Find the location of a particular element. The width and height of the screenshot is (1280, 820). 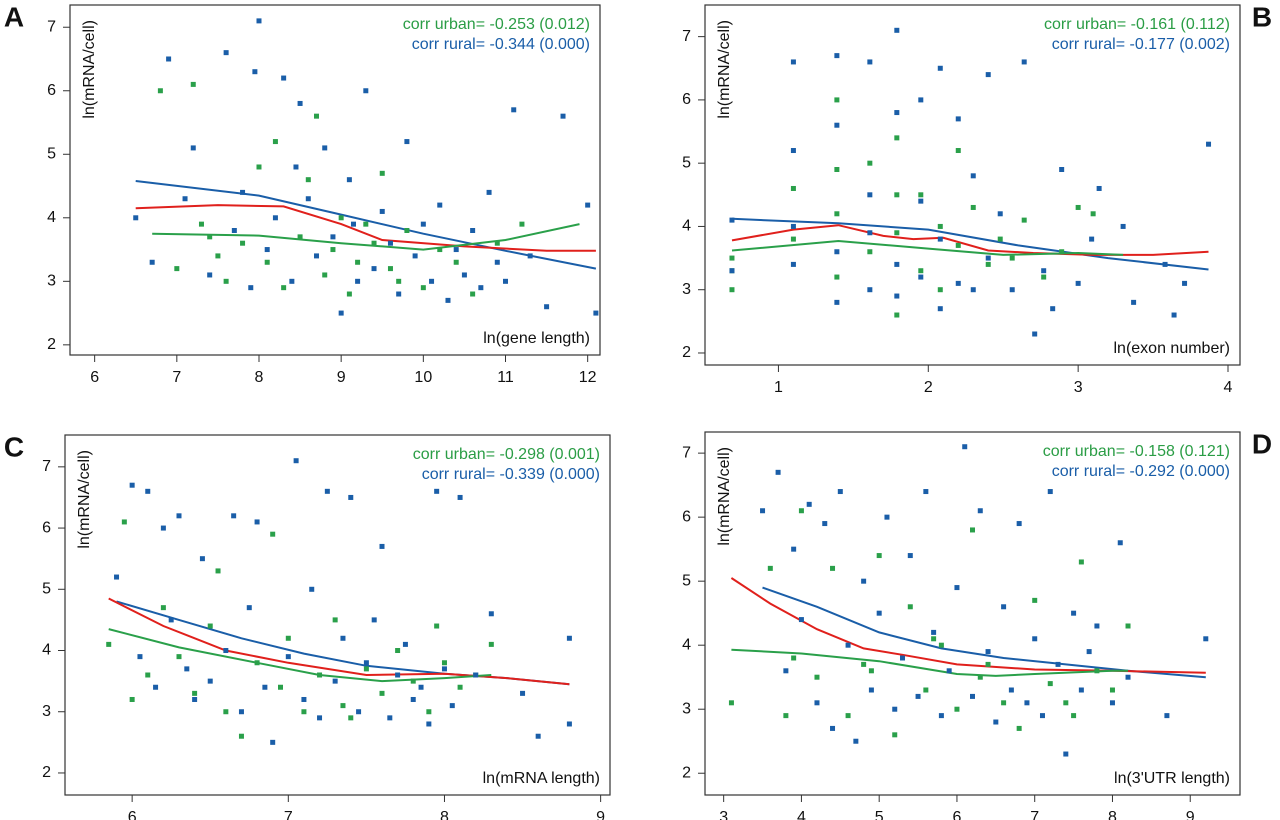

annotation: corr urban= -0.298 (0.001) is located at coordinates (506, 454).